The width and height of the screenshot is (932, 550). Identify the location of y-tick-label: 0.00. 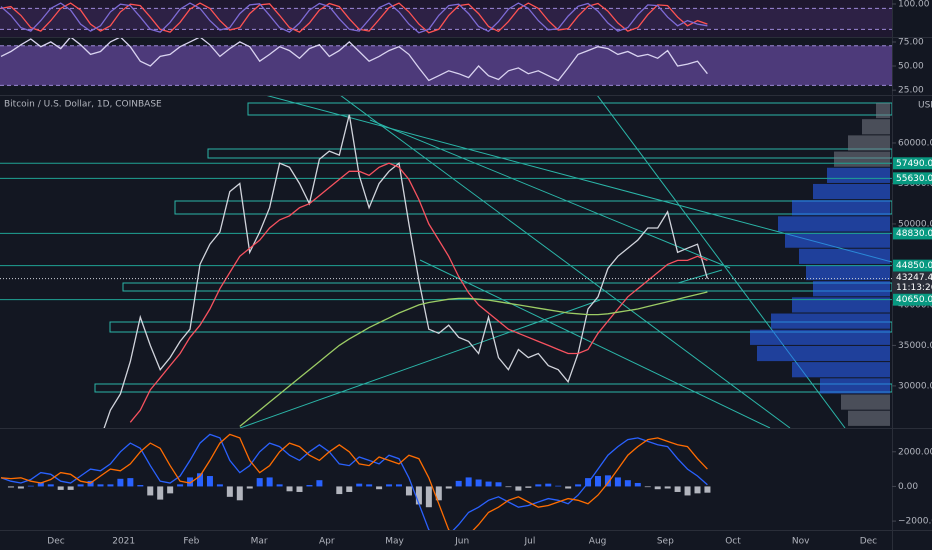
(908, 487).